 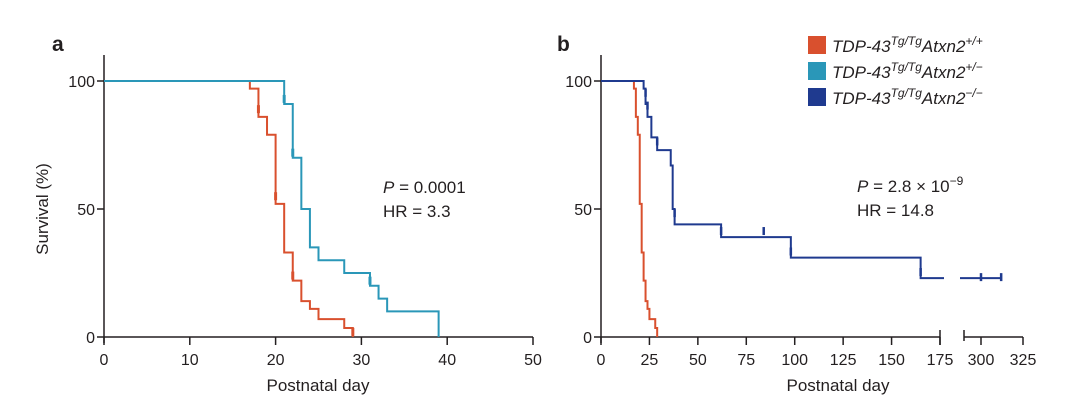 I want to click on panel-a-x-tick-label: 30, so click(x=362, y=360).